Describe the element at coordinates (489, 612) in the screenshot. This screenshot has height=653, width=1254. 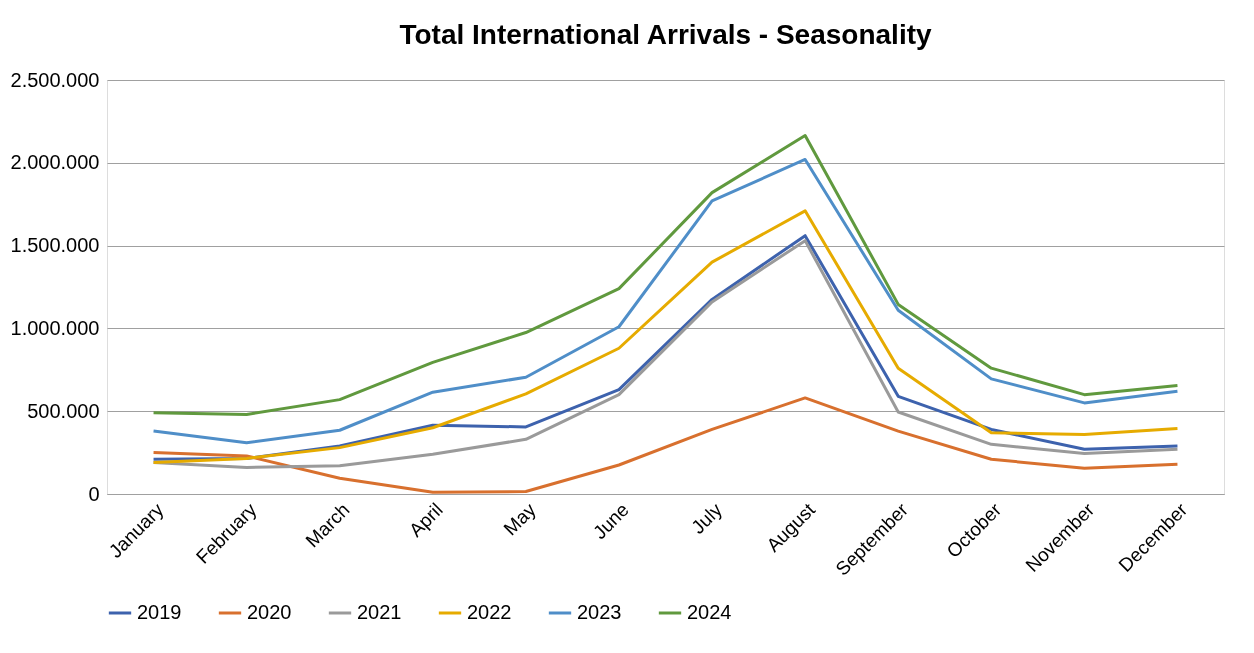
I see `legend-label: 2022` at that location.